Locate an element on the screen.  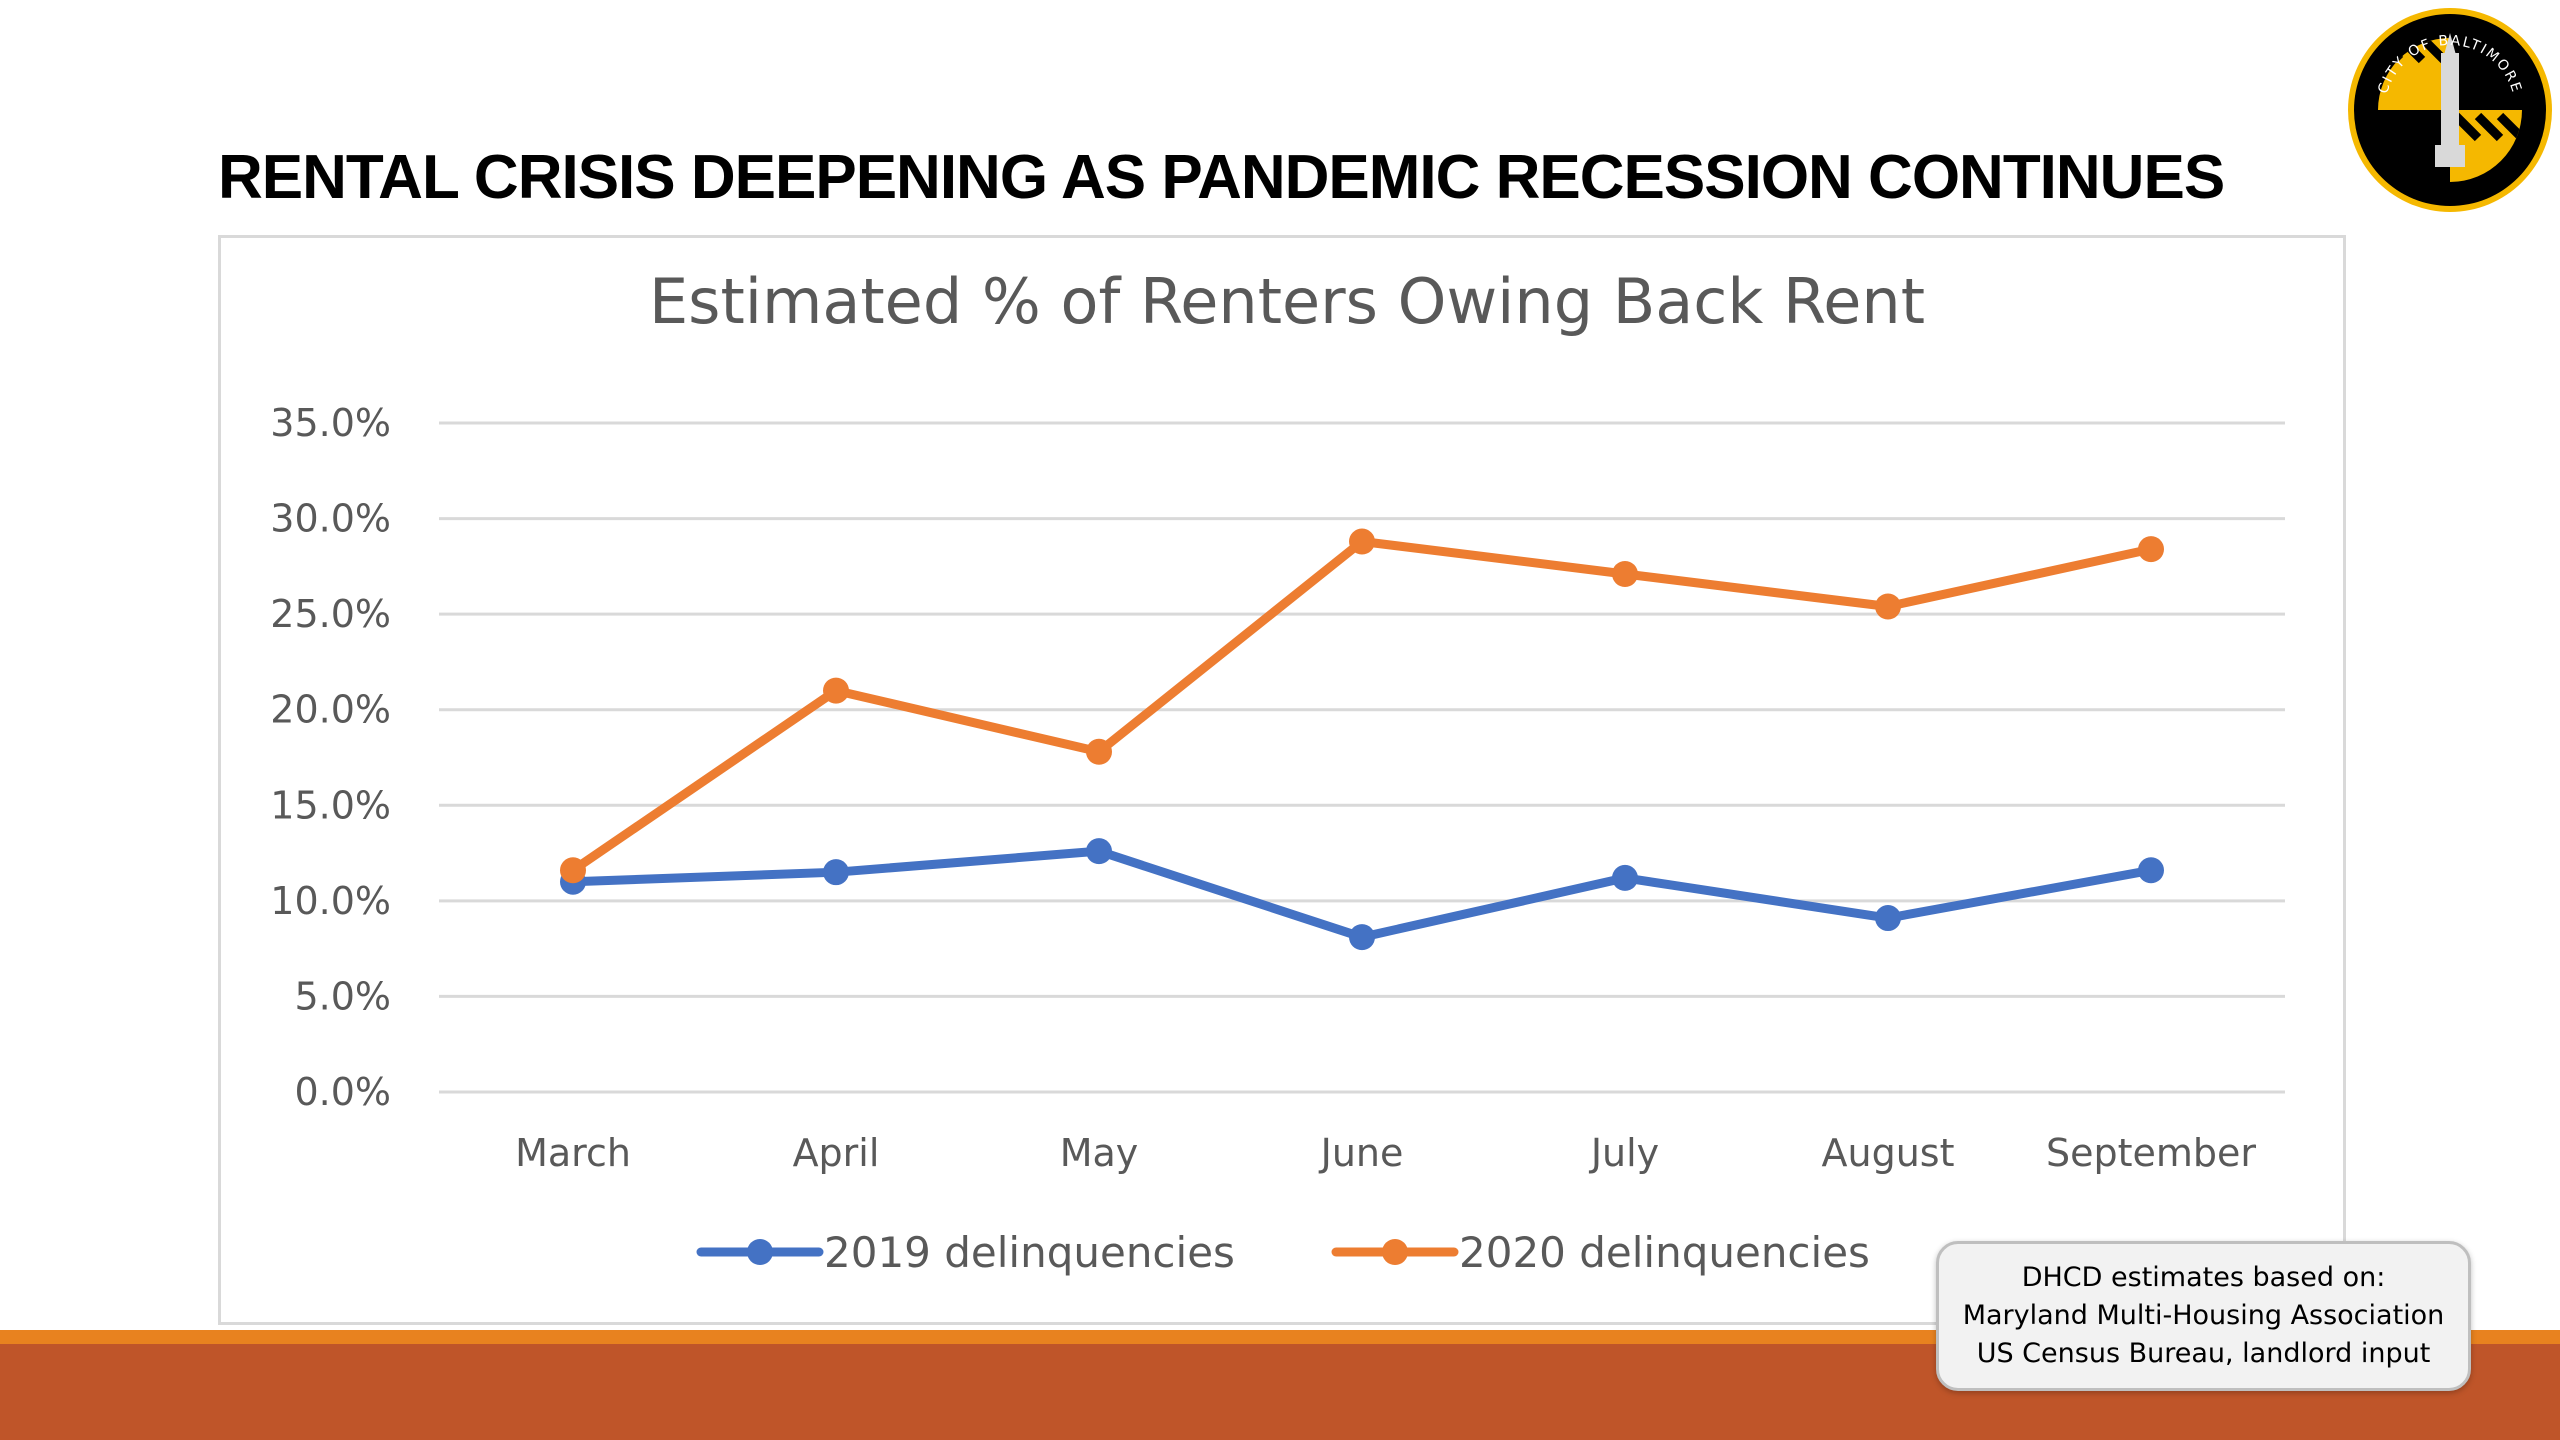
y-tick-label: 25.0% is located at coordinates (330, 614).